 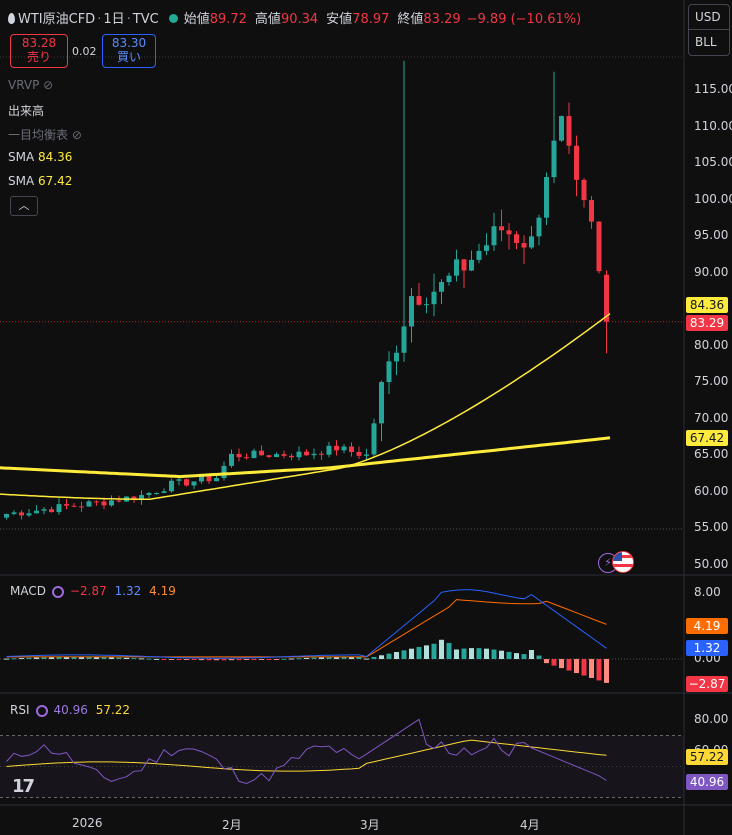 I want to click on tradingview-logo-icon: 17, so click(x=23, y=786).